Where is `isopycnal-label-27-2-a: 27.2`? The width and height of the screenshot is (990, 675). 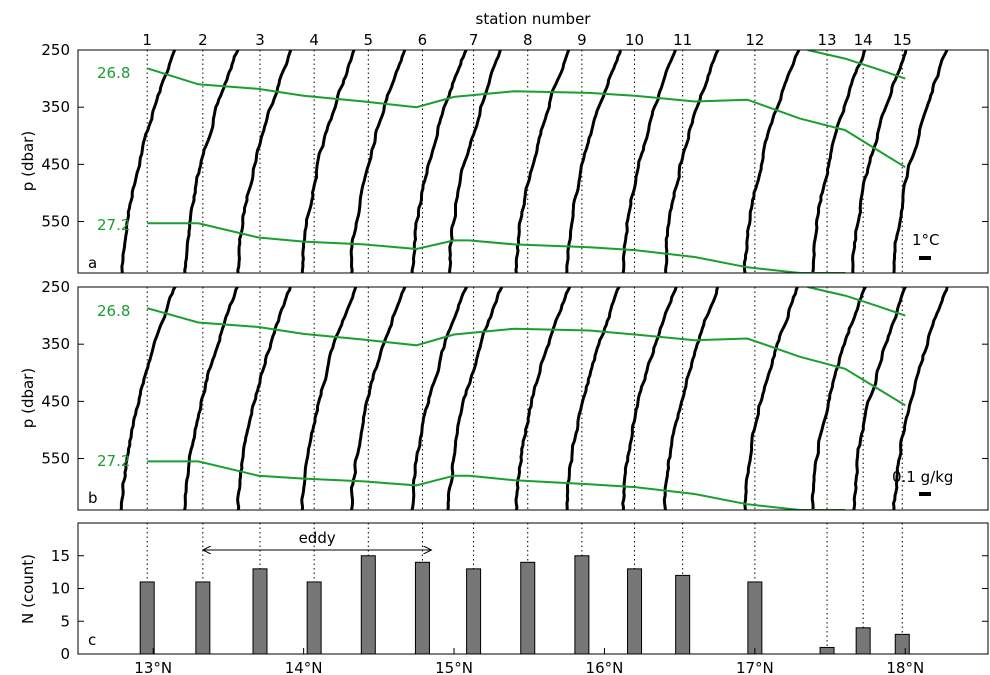 isopycnal-label-27-2-a: 27.2 is located at coordinates (113, 225).